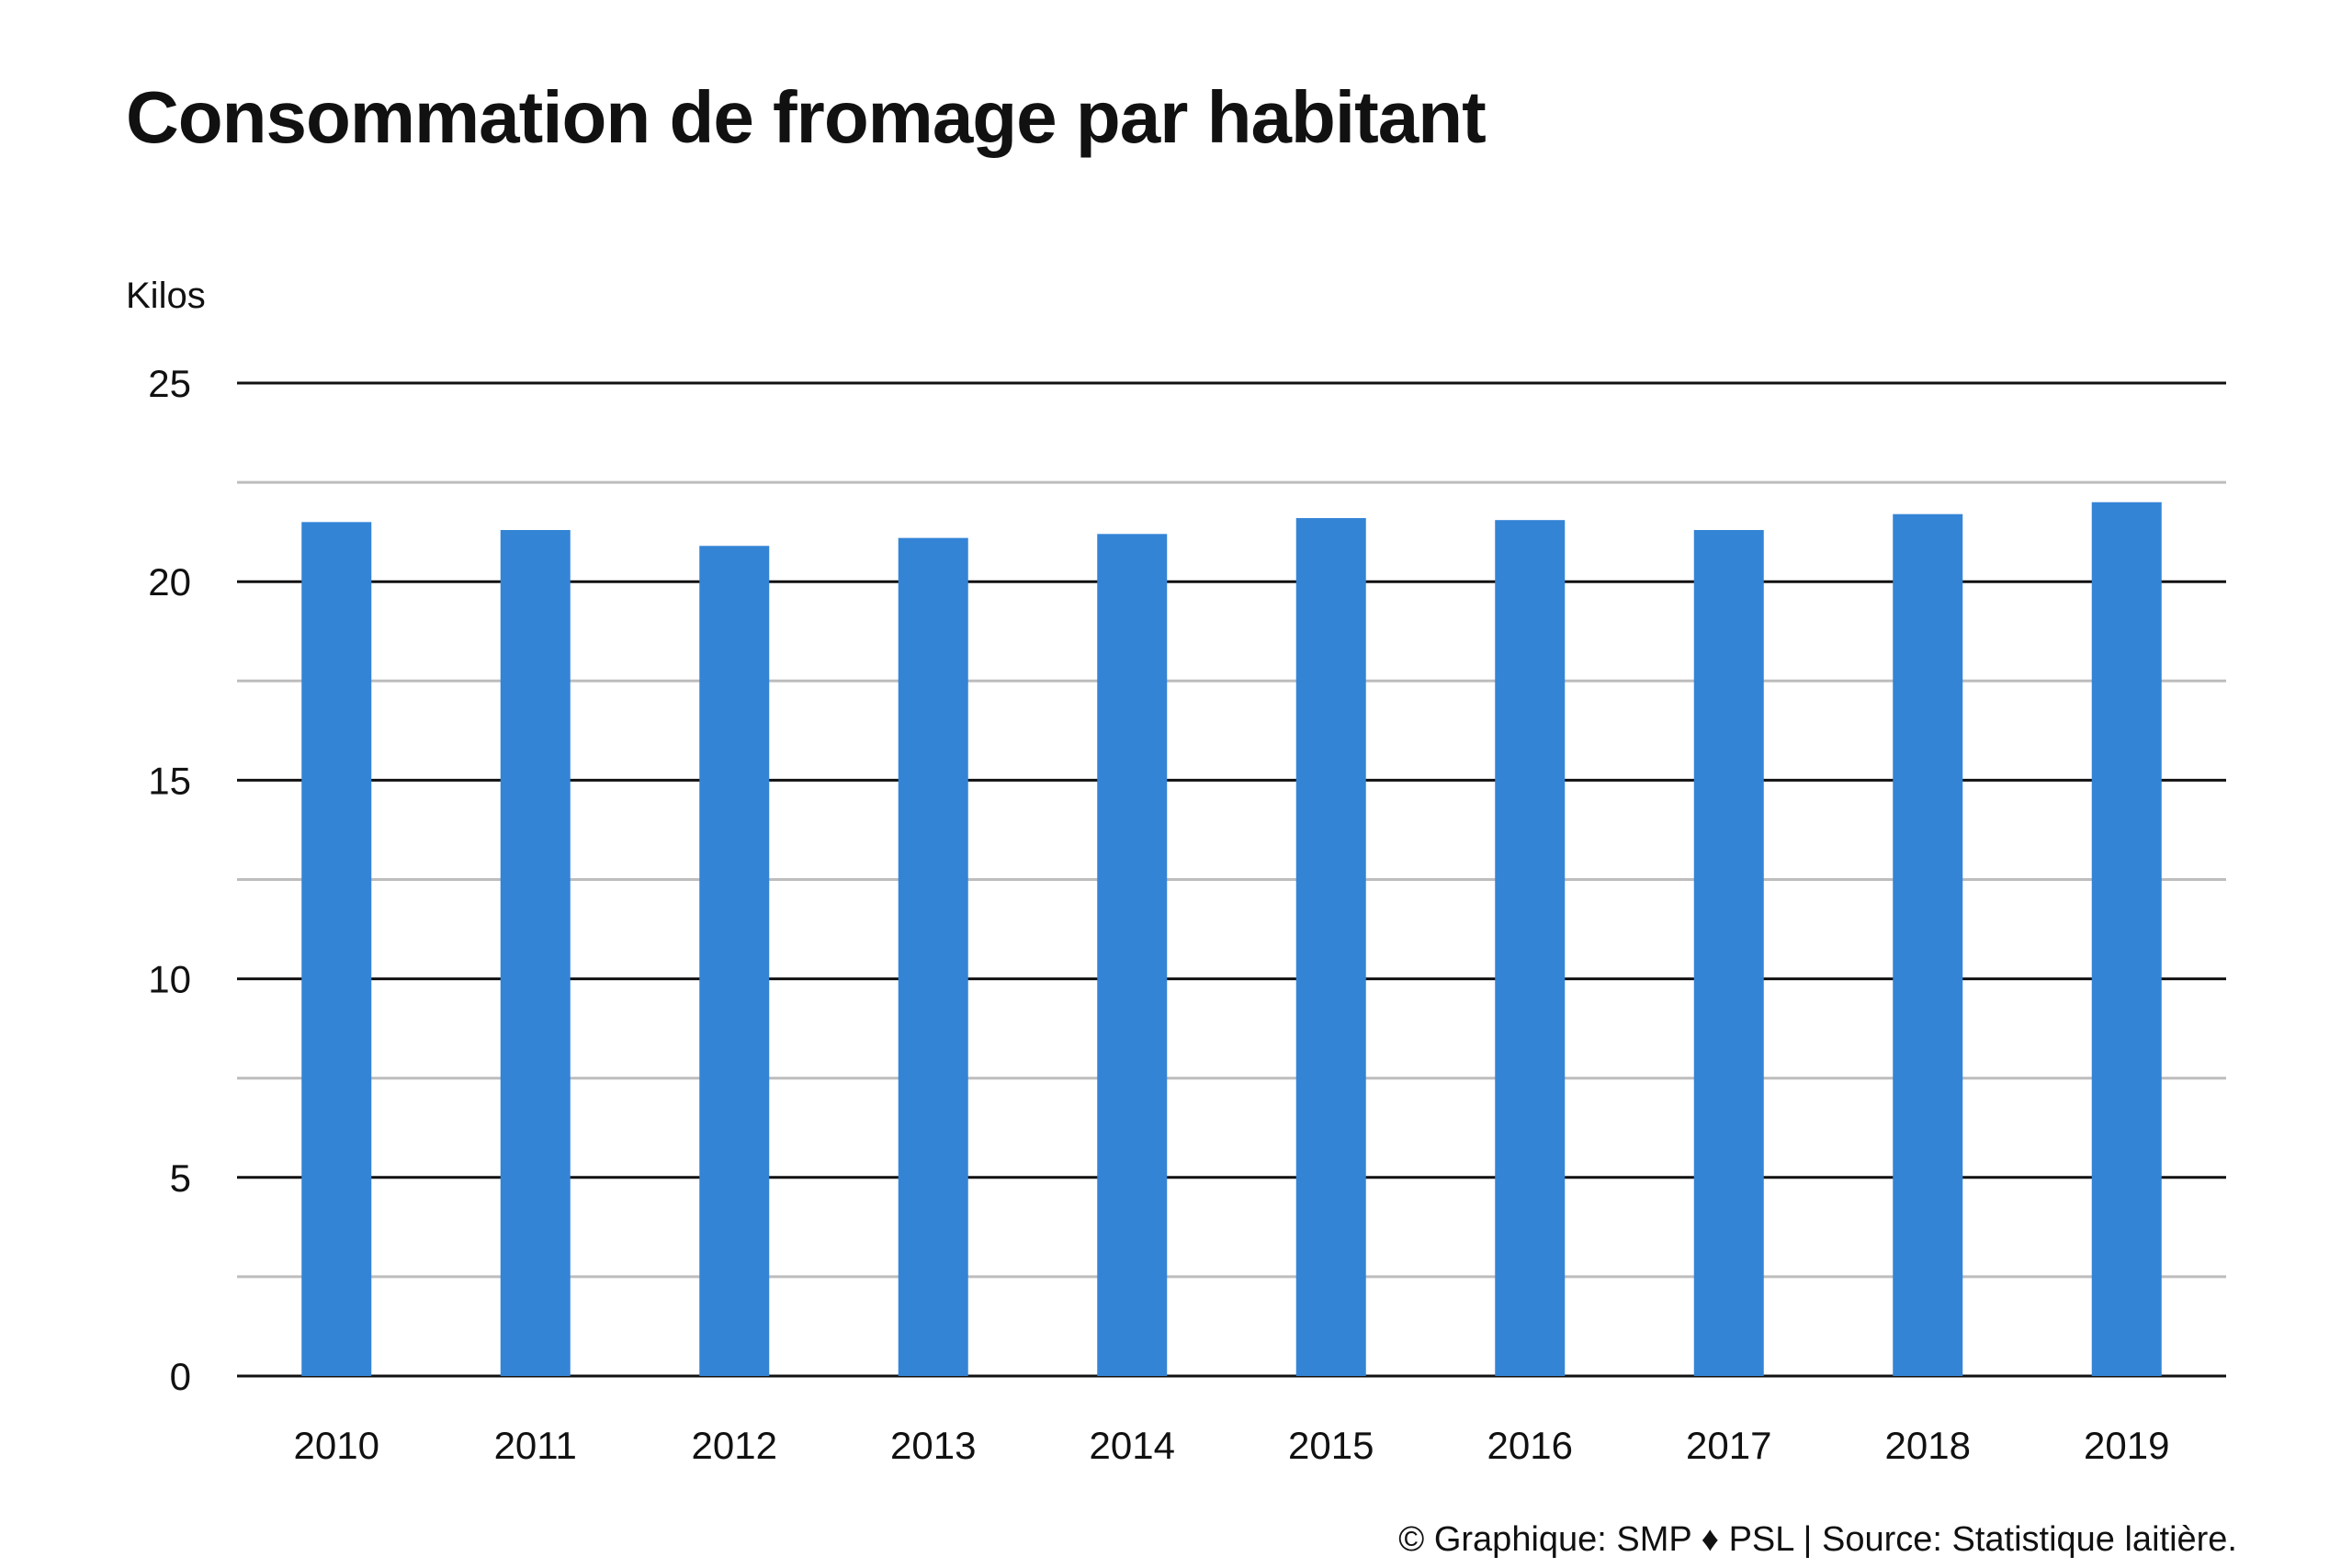 The image size is (2352, 1568). I want to click on chart-title: Consommation de fromage par habitant, so click(806, 117).